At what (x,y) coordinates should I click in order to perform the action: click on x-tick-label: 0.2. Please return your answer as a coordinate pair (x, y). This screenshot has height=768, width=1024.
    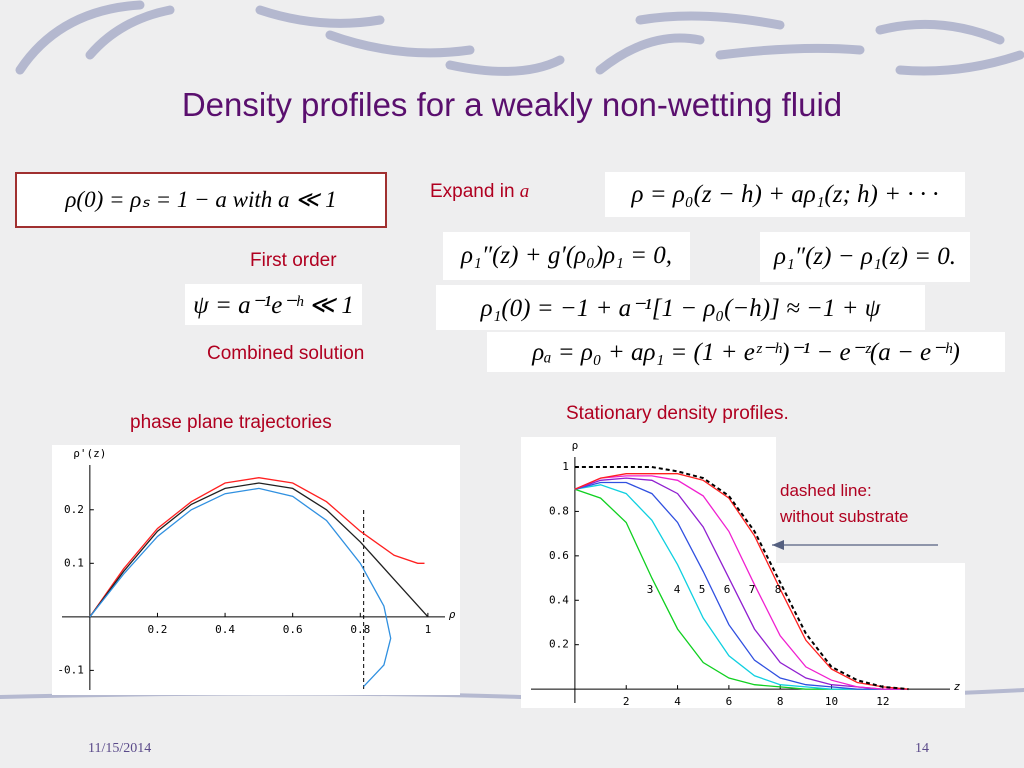
    Looking at the image, I should click on (158, 629).